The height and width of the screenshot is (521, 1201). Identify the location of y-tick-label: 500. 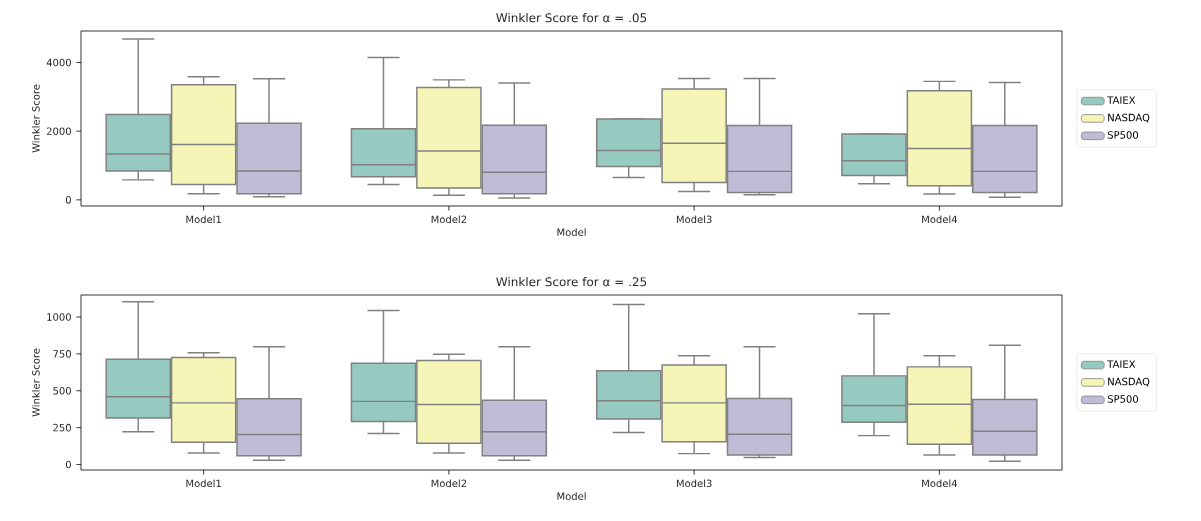
(62, 390).